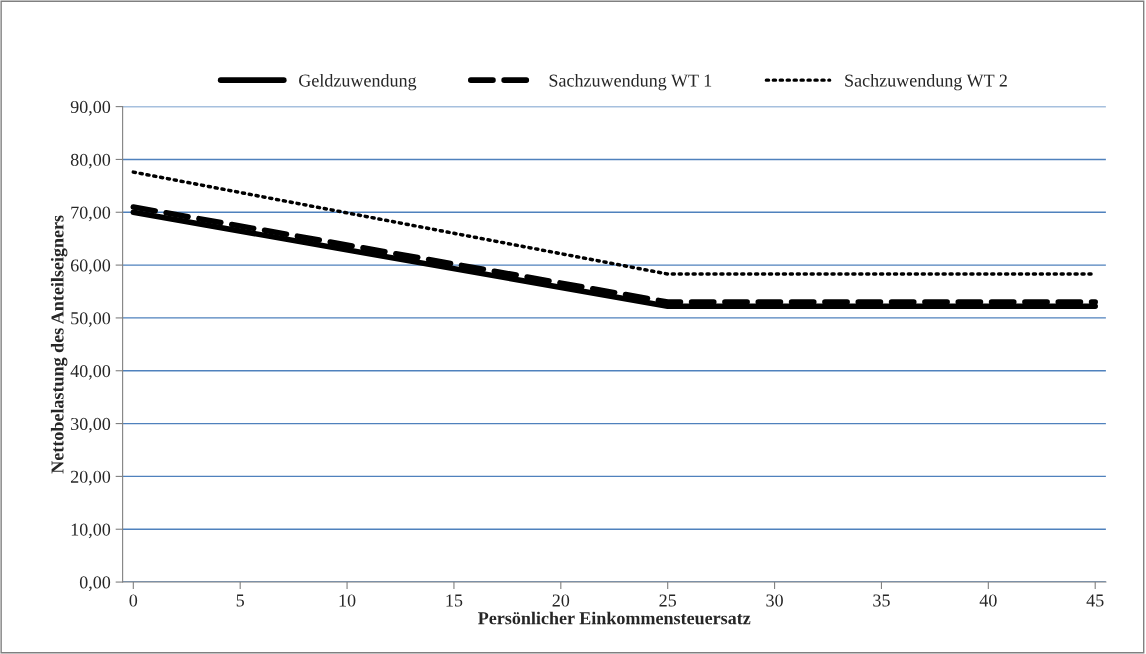 This screenshot has height=654, width=1146. I want to click on y-tick-label: 80,00, so click(90, 161).